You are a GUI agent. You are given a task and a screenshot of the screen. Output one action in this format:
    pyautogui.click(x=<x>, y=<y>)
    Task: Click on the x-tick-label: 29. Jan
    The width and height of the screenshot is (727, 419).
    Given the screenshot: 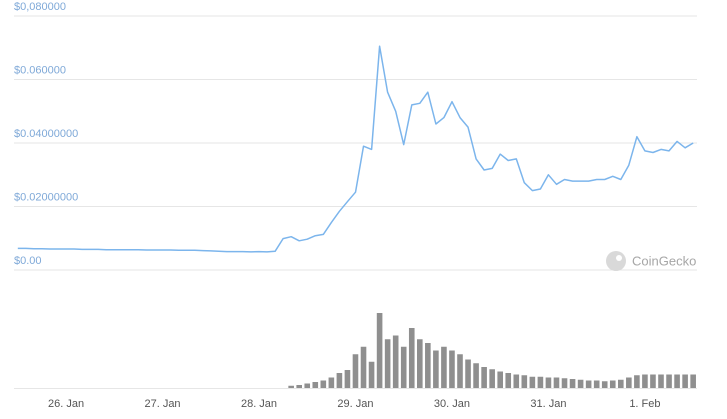 What is the action you would take?
    pyautogui.click(x=355, y=404)
    